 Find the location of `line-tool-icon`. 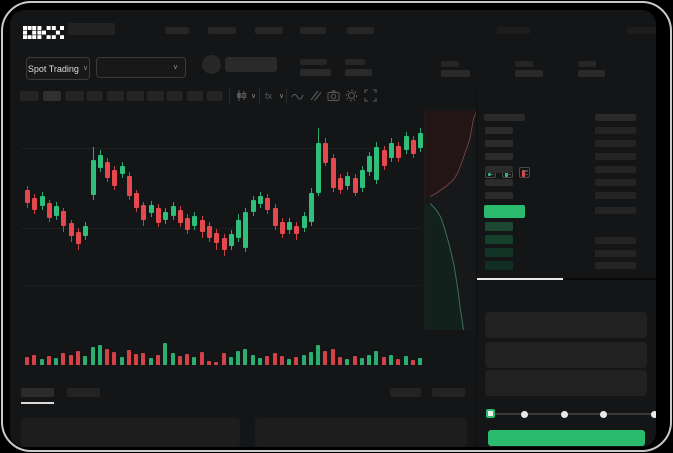

line-tool-icon is located at coordinates (297, 95).